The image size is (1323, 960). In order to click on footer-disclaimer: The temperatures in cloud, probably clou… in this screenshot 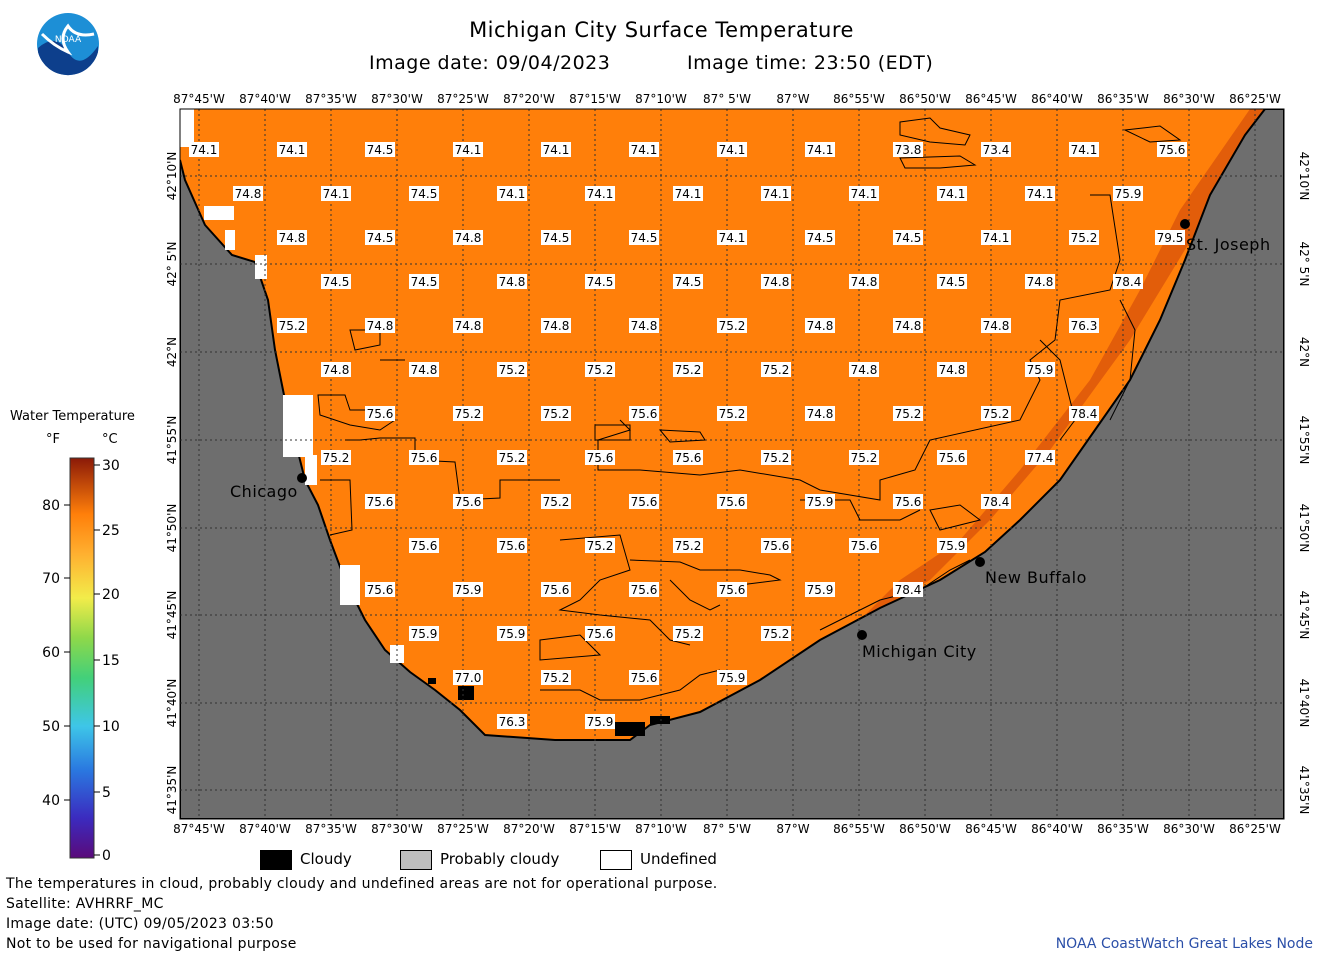, I will do `click(362, 884)`.